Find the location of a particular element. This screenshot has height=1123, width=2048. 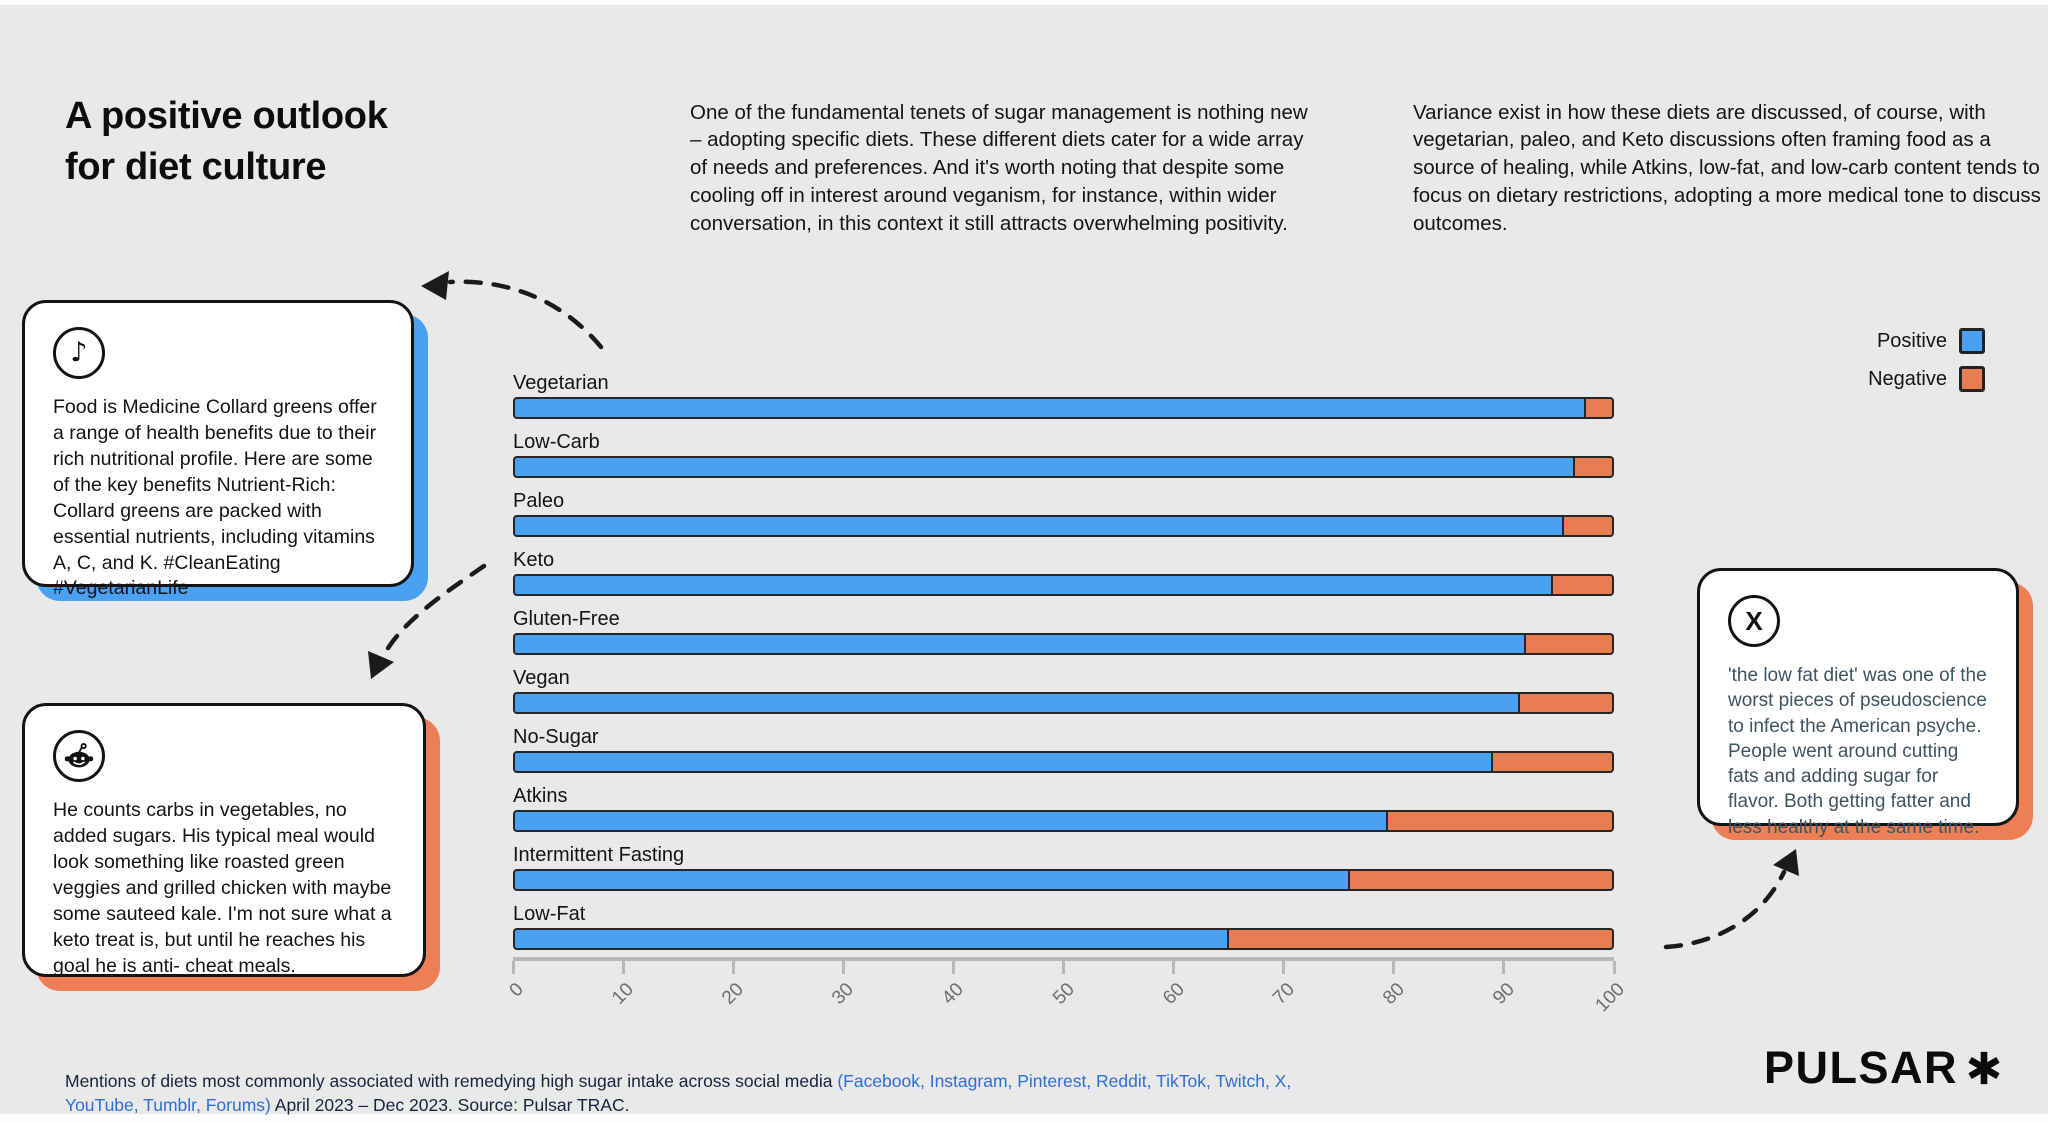

x-axis: 0 10 20 30 40 50 60 70 80 90 100 is located at coordinates (1067, 994).